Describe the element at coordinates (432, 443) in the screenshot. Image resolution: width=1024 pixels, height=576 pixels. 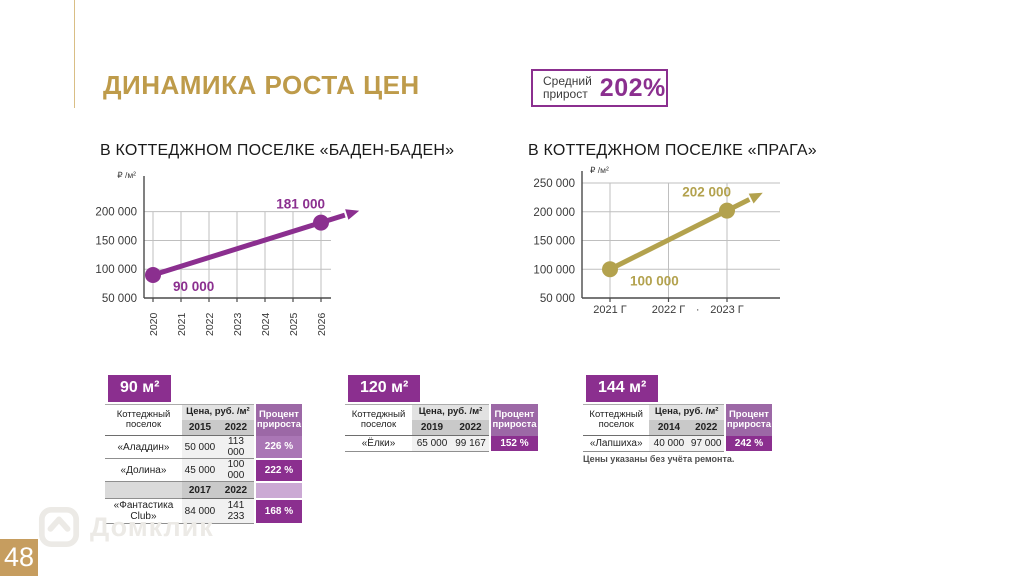
I see `price-cell: 65 000` at that location.